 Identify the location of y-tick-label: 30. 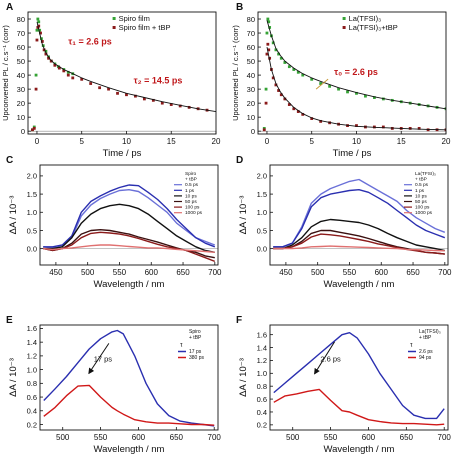
(251, 89).